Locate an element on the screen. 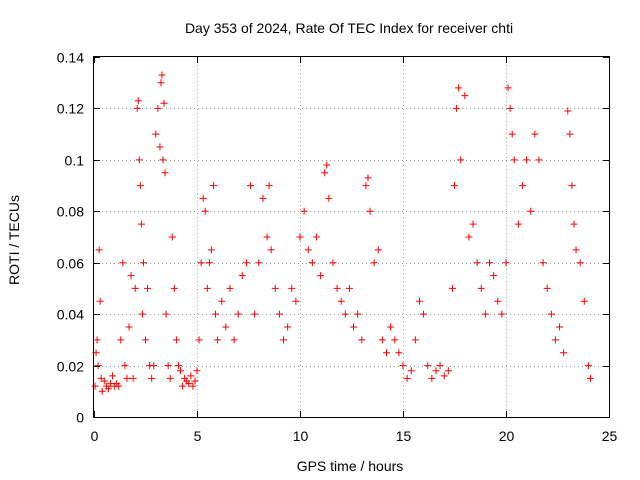 The image size is (640, 480). y-tick-label: 0.06 is located at coordinates (70, 264).